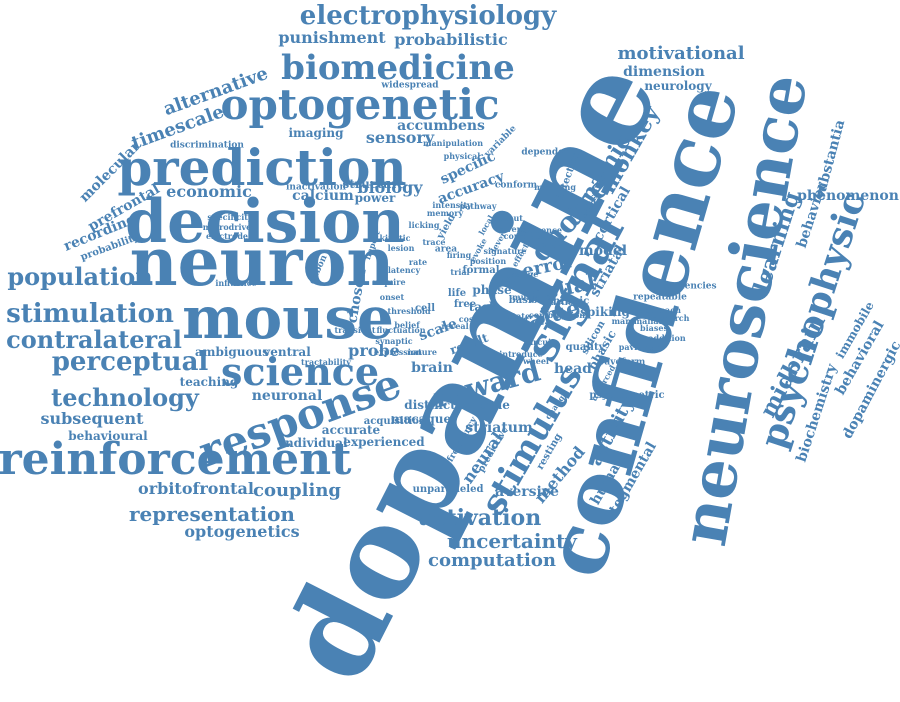  I want to click on word-microdrive: microdrive, so click(227, 227).